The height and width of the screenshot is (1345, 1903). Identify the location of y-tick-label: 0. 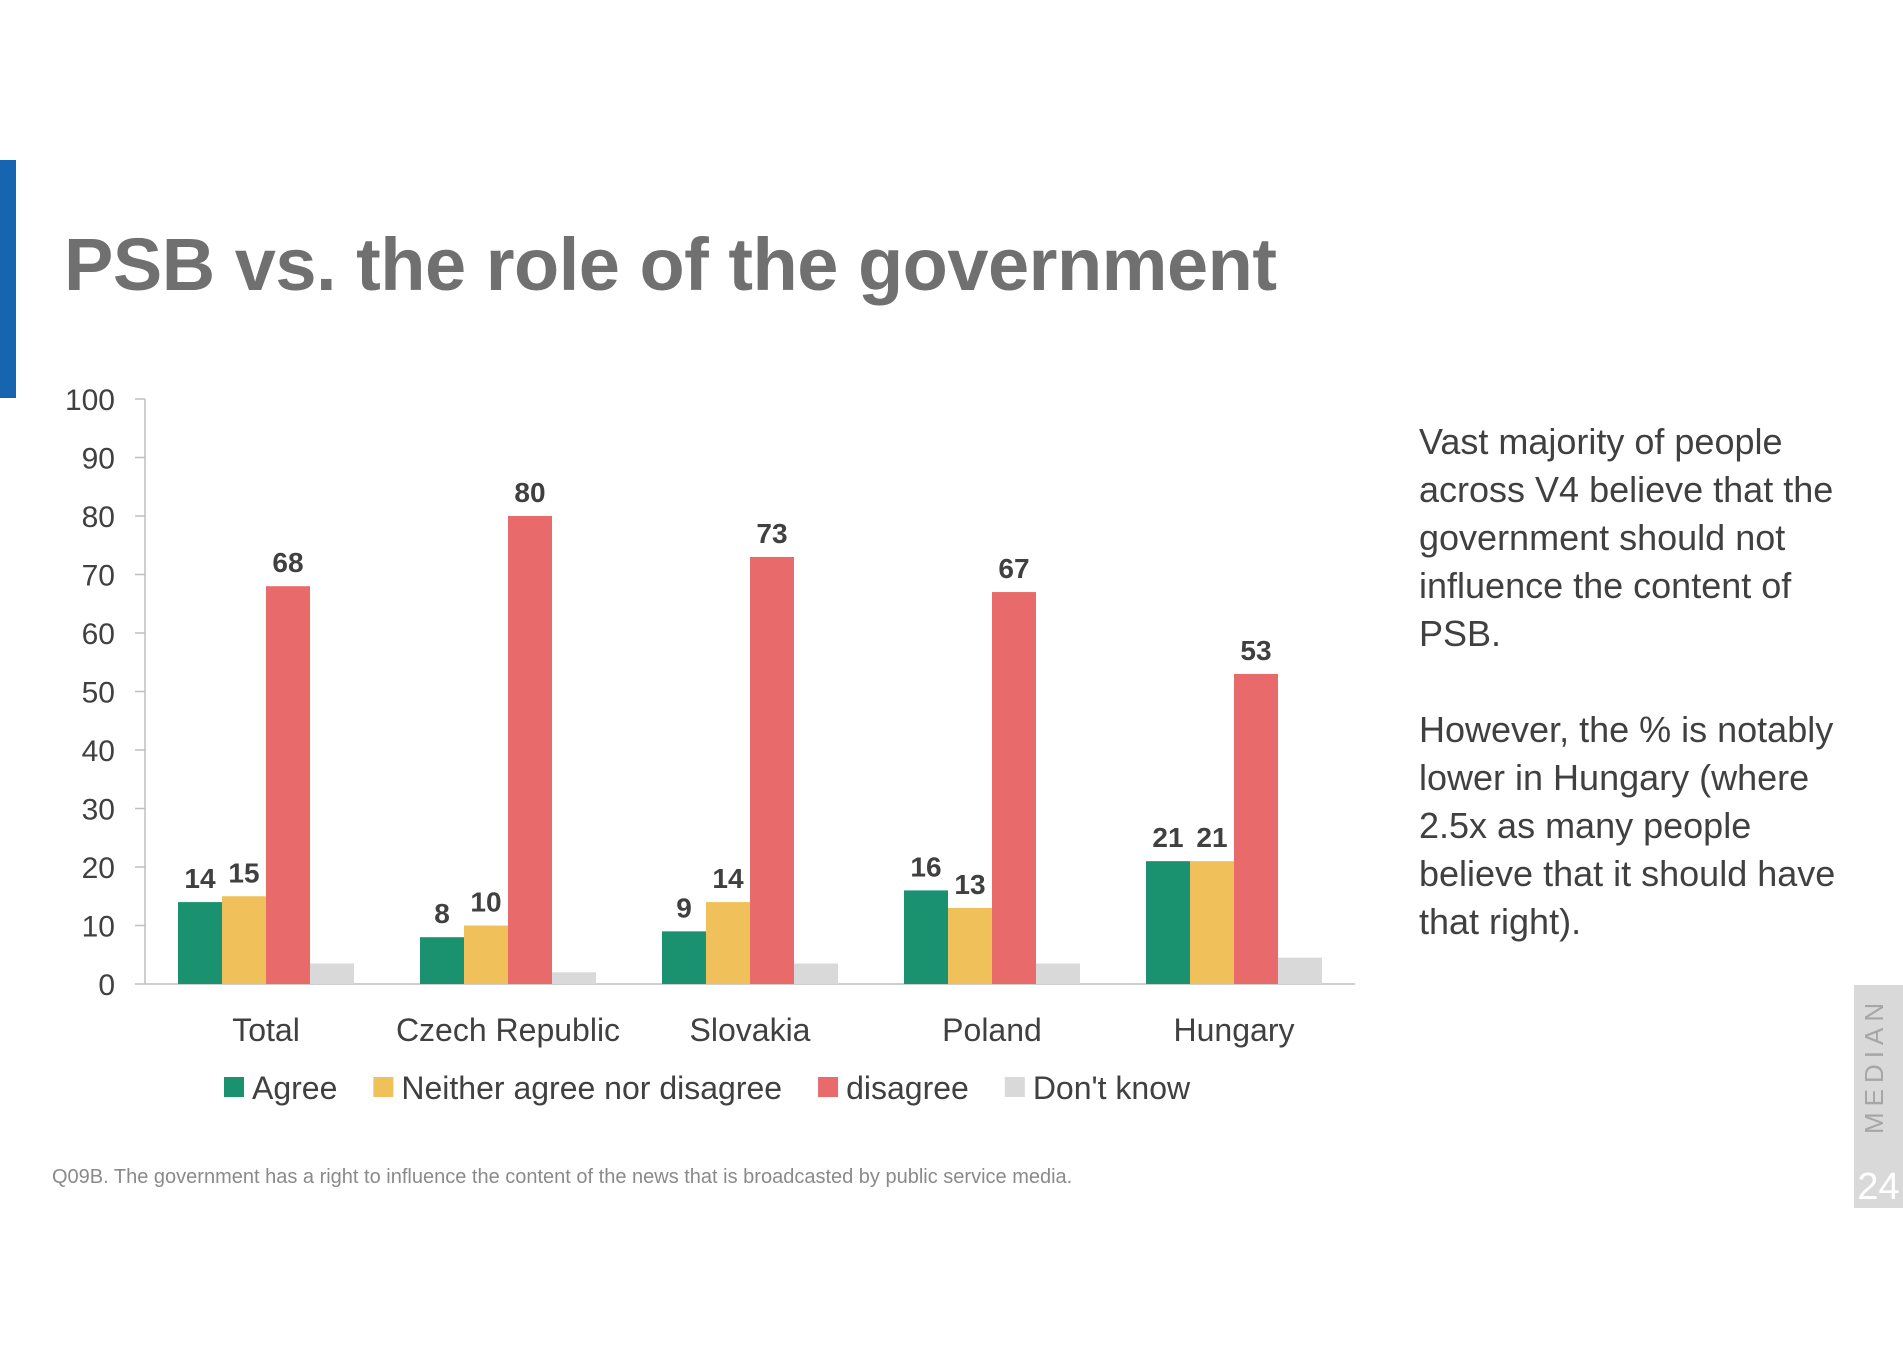
(106, 985).